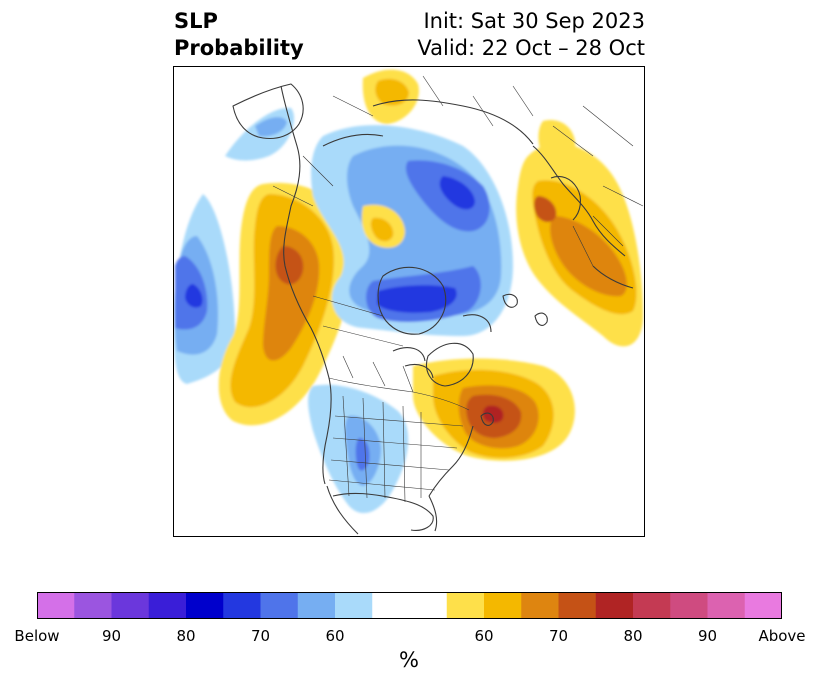 Image resolution: width=819 pixels, height=686 pixels. I want to click on colorbar, so click(409, 605).